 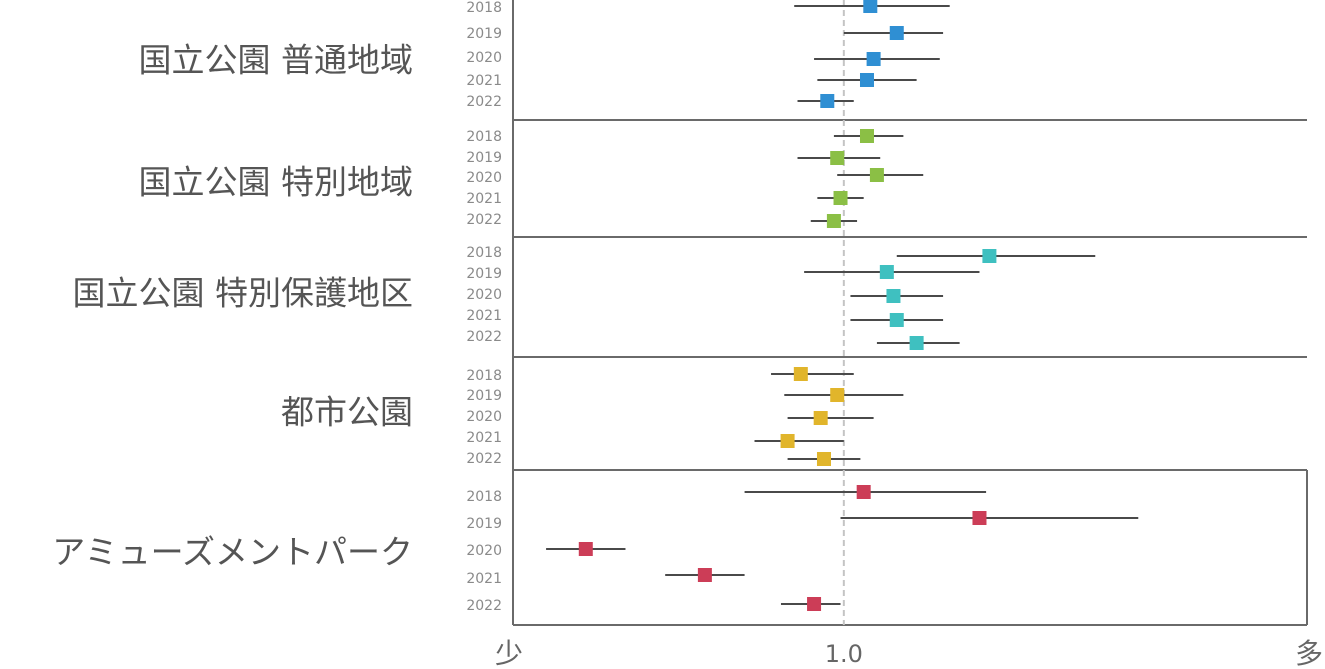 I want to click on group-label: 国立公園 特別保護地区, so click(x=243, y=293).